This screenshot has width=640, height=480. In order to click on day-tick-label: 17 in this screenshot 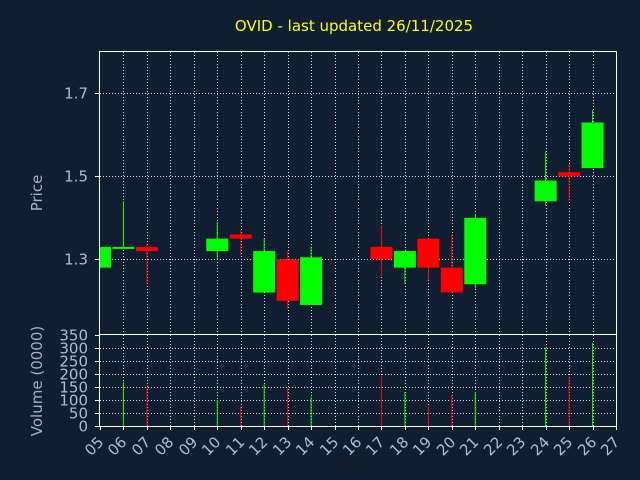, I will do `click(375, 446)`.